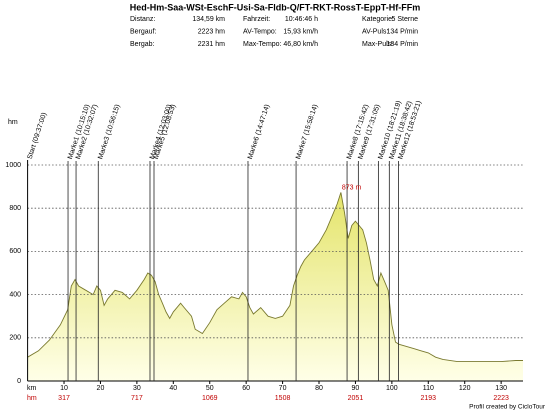  What do you see at coordinates (210, 388) in the screenshot?
I see `x-tick-label: 50` at bounding box center [210, 388].